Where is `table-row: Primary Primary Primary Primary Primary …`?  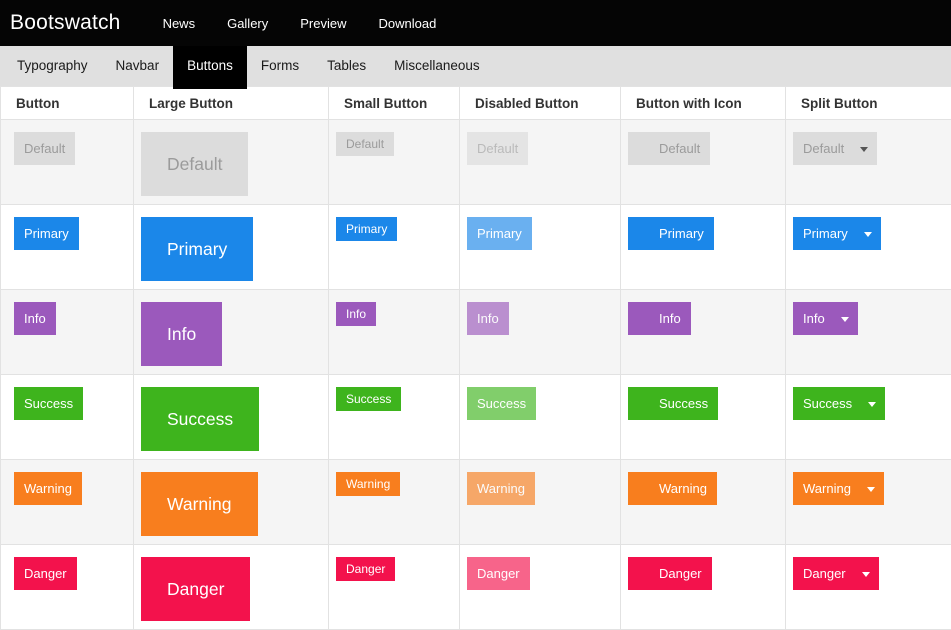
table-row: Primary Primary Primary Primary Primary … is located at coordinates (476, 247).